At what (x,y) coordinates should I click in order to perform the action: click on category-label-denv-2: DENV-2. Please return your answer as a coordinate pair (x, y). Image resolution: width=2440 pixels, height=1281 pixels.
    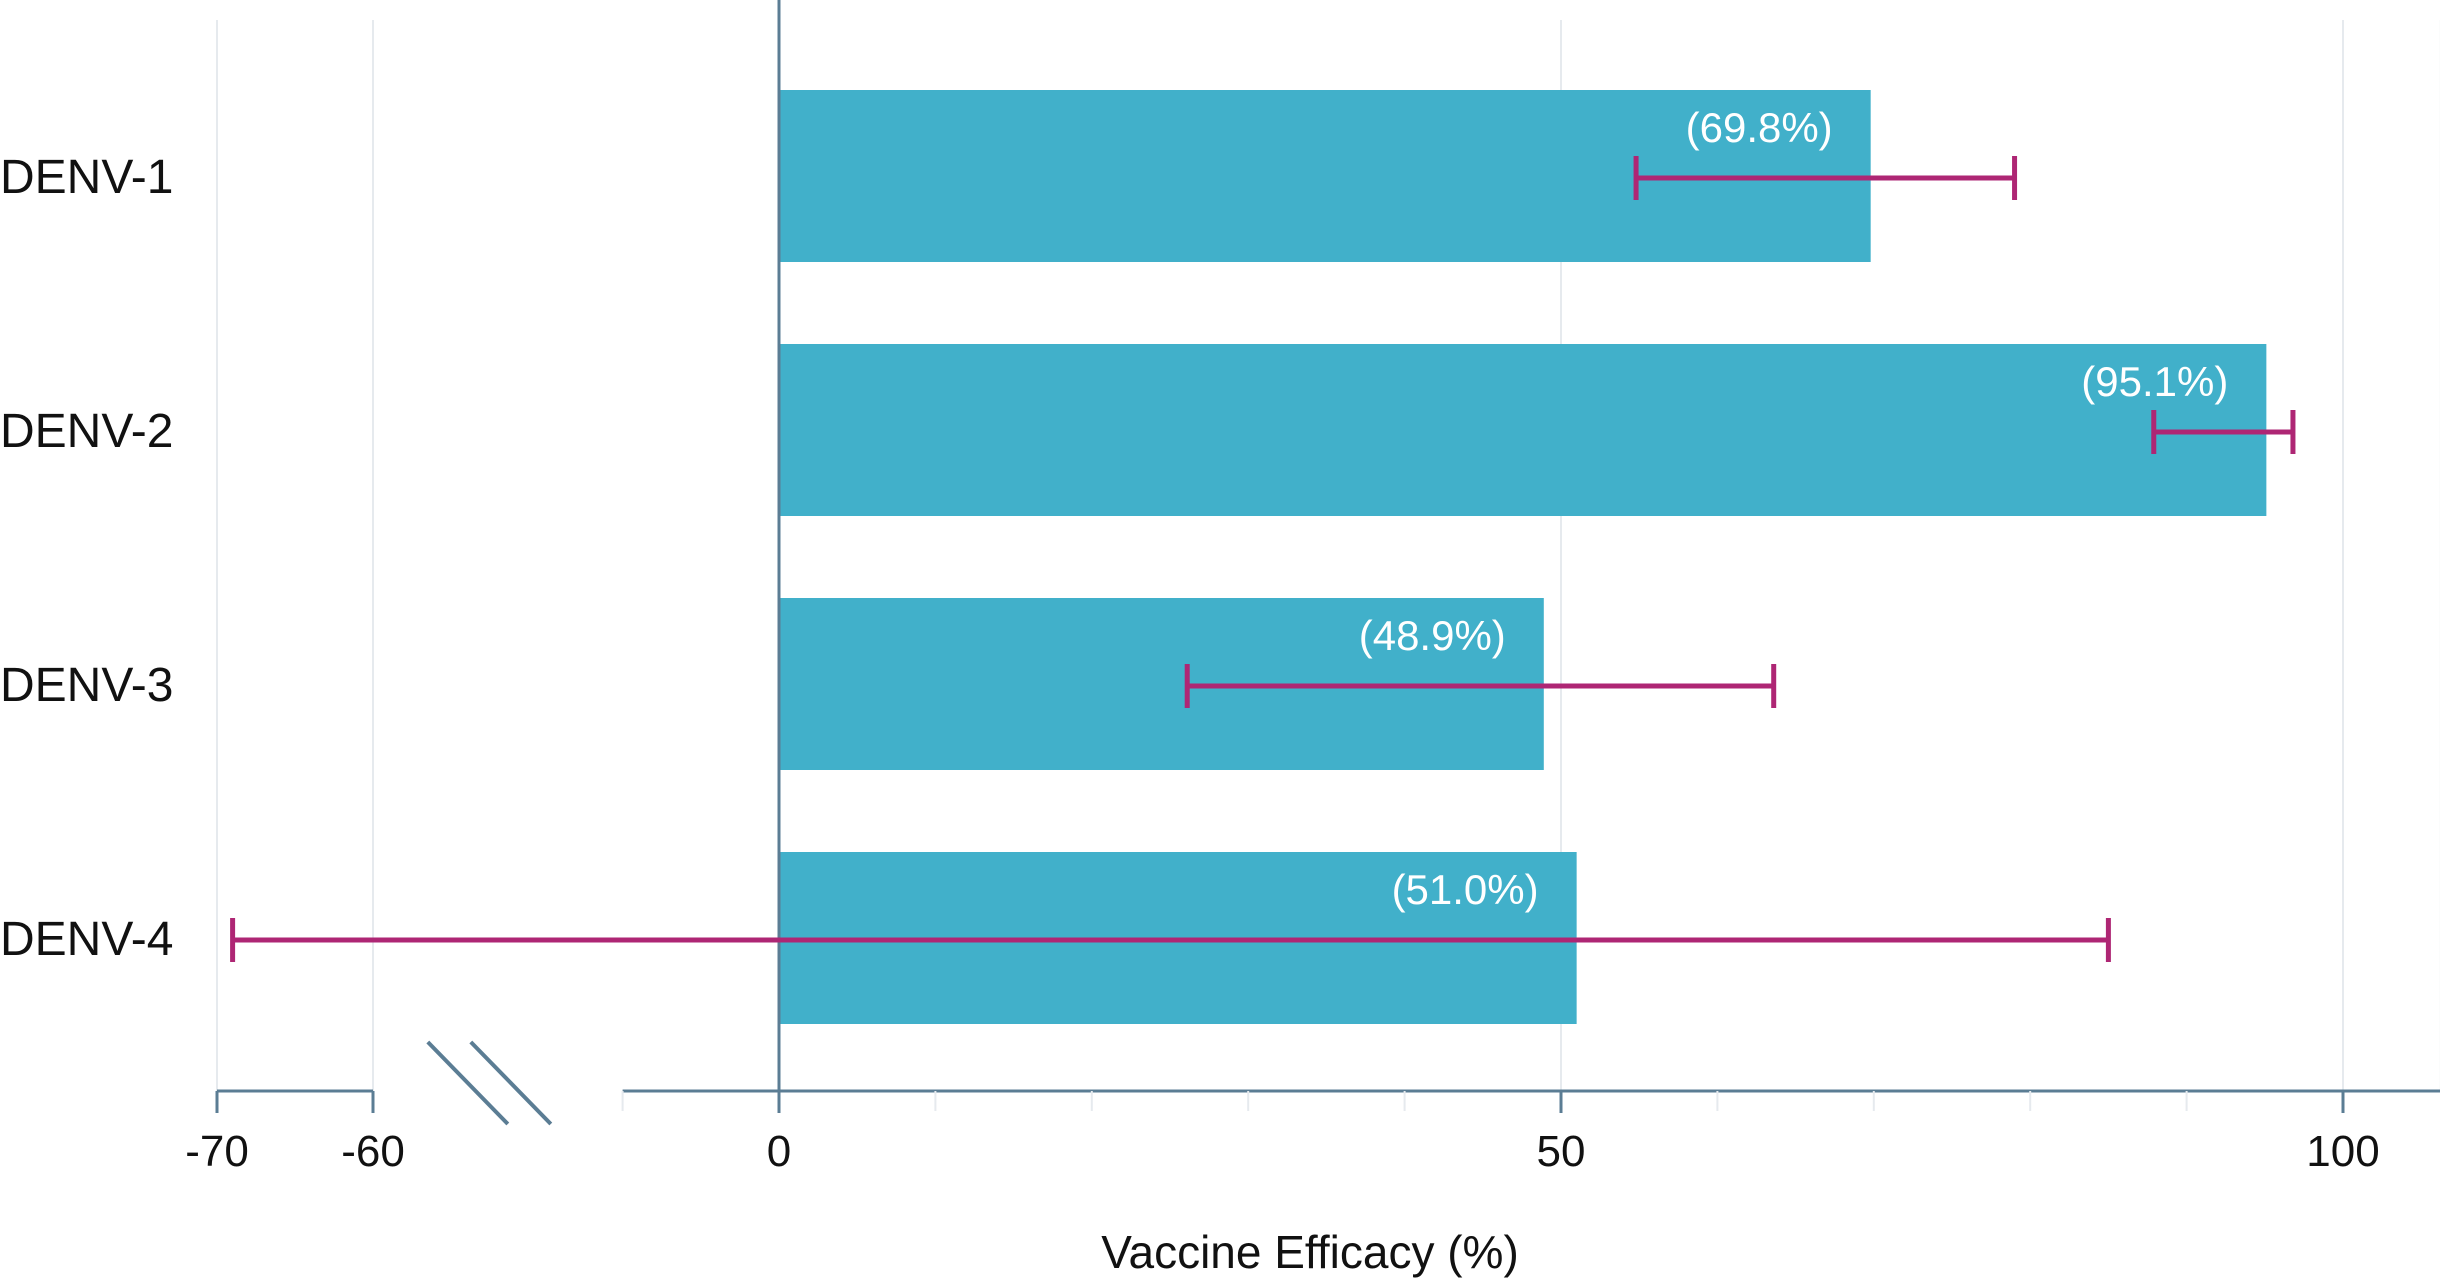
    Looking at the image, I should click on (86, 431).